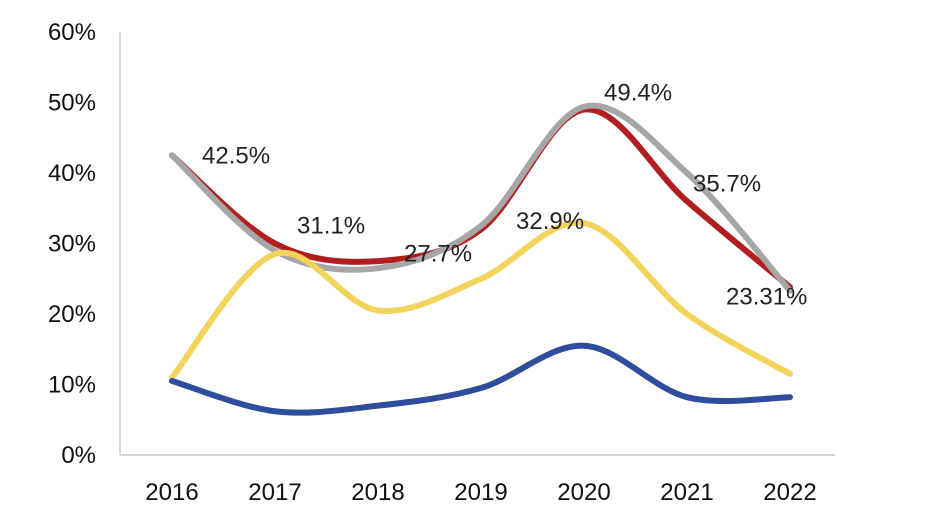 Image resolution: width=925 pixels, height=517 pixels. Describe the element at coordinates (331, 226) in the screenshot. I see `data-label: 31.1%` at that location.